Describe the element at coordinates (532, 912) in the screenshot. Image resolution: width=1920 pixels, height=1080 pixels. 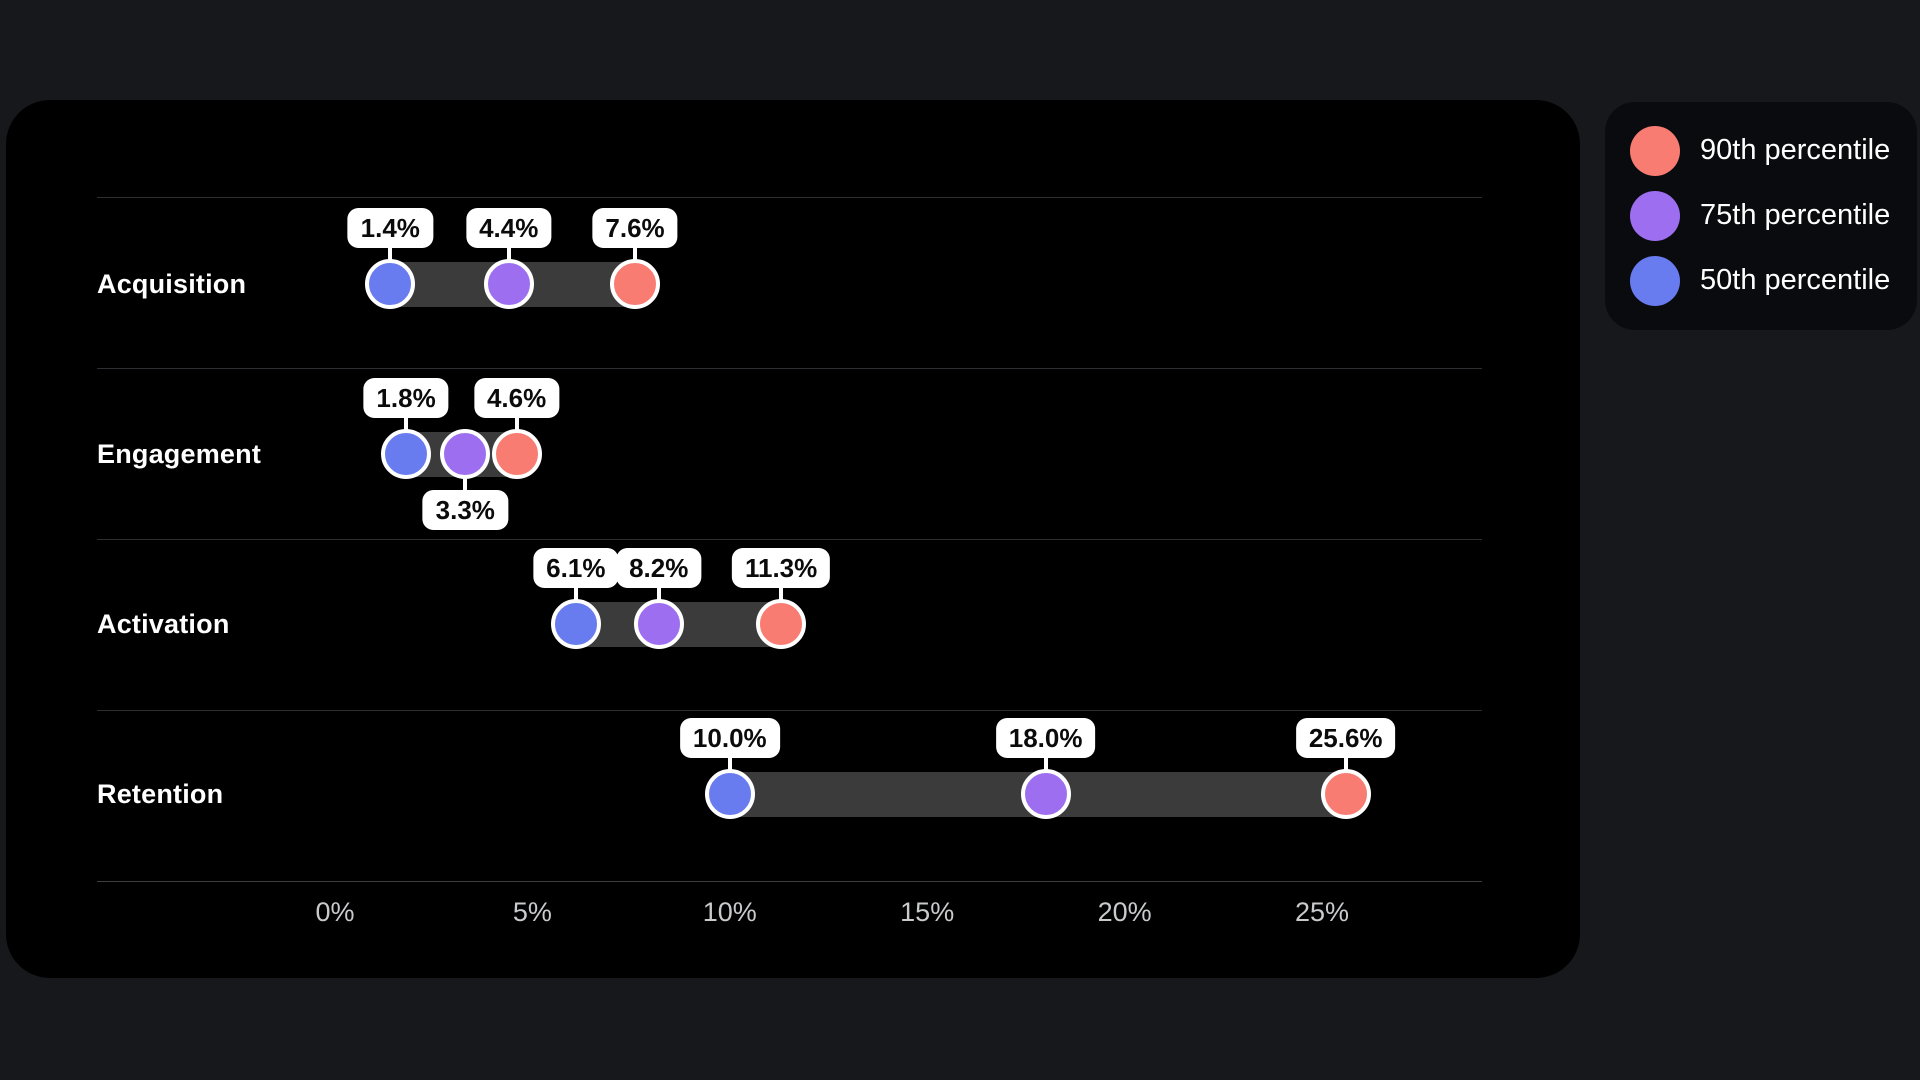
I see `axis-tick-label: 5%` at that location.